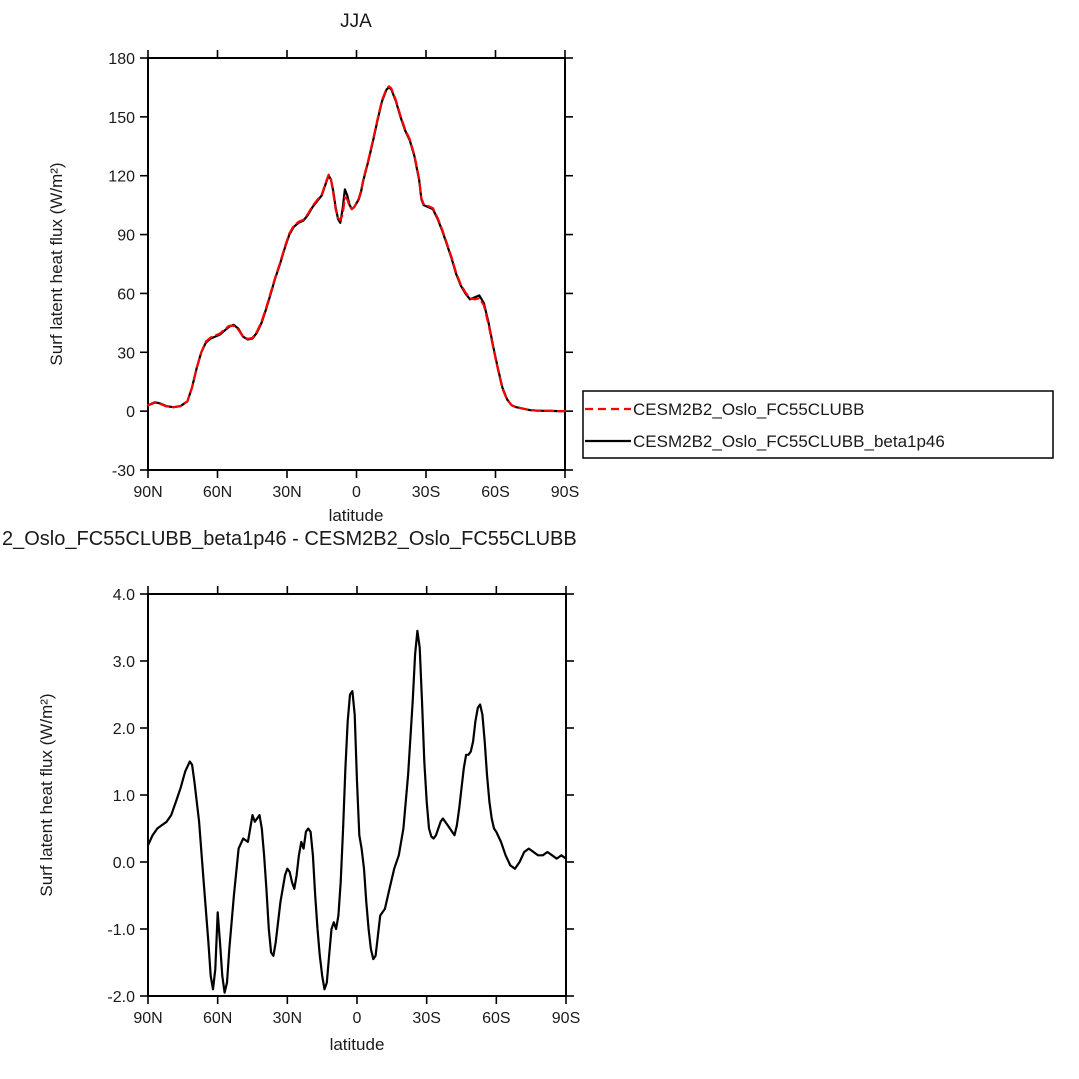 The width and height of the screenshot is (1079, 1079). What do you see at coordinates (356, 21) in the screenshot?
I see `chart-top-title: JJA` at bounding box center [356, 21].